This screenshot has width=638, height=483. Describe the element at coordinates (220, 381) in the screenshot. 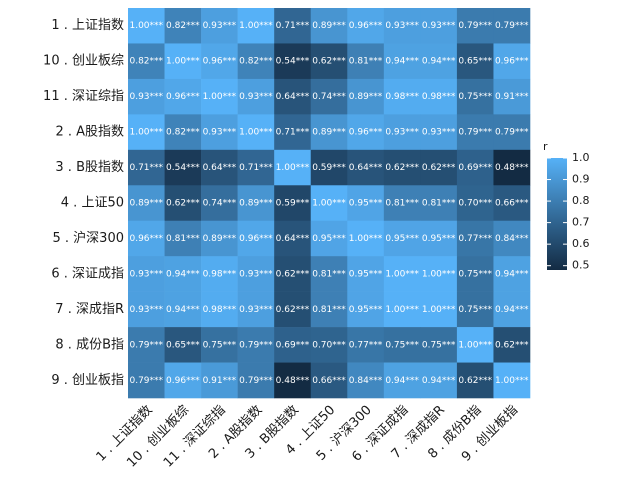

I see `cell-label: 0.91***` at that location.